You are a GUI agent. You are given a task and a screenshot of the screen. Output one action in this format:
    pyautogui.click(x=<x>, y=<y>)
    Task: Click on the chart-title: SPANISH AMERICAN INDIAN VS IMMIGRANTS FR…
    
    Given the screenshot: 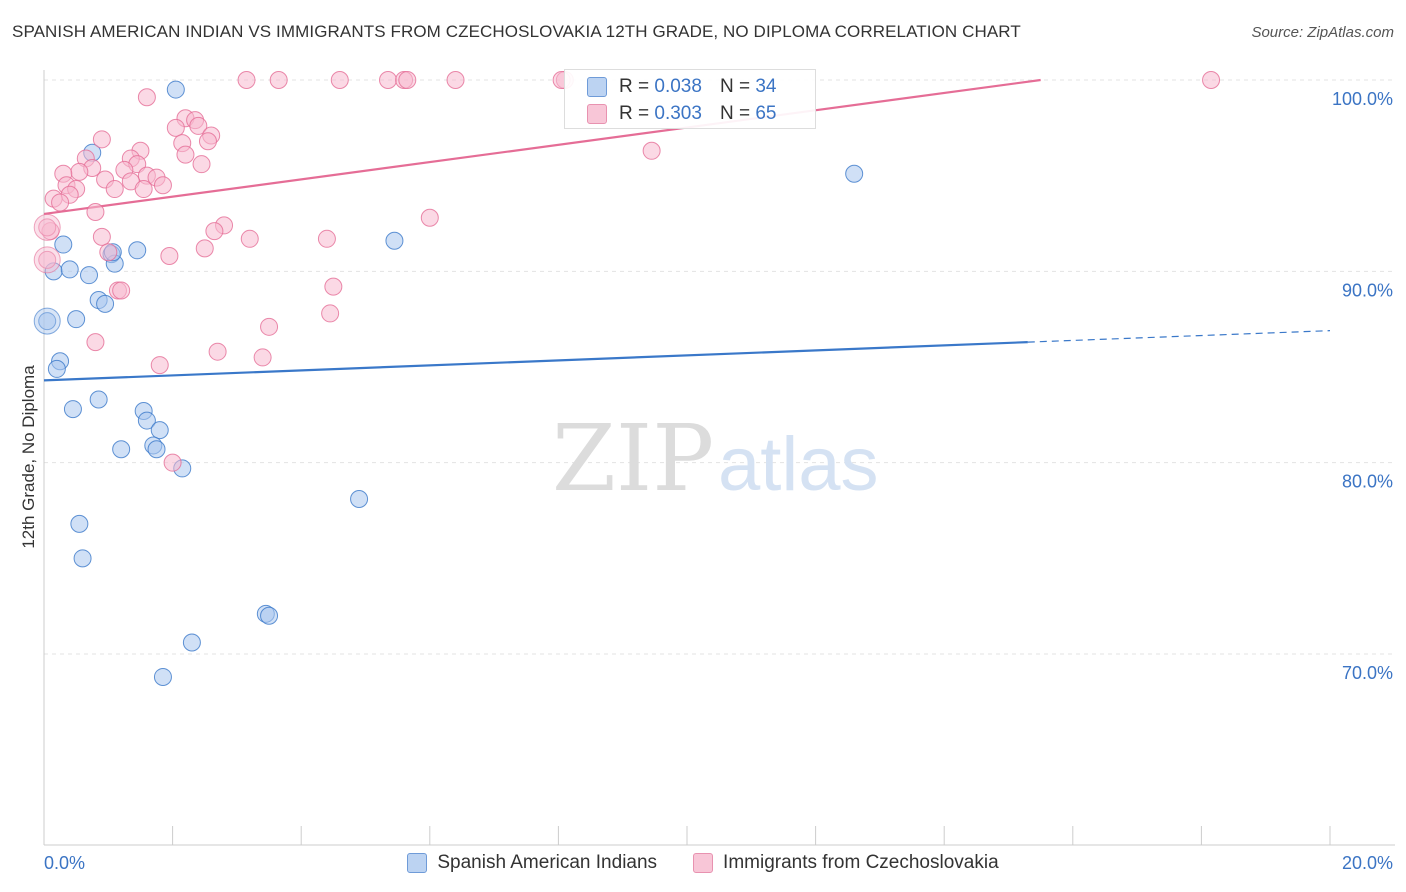 What is the action you would take?
    pyautogui.click(x=516, y=31)
    